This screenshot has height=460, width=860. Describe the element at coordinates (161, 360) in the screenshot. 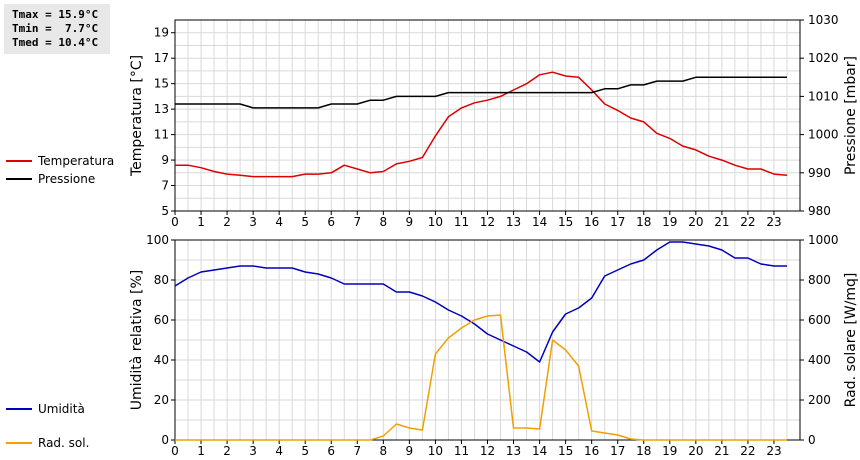

I see `hum-rad-yl-tick-label: 40` at that location.